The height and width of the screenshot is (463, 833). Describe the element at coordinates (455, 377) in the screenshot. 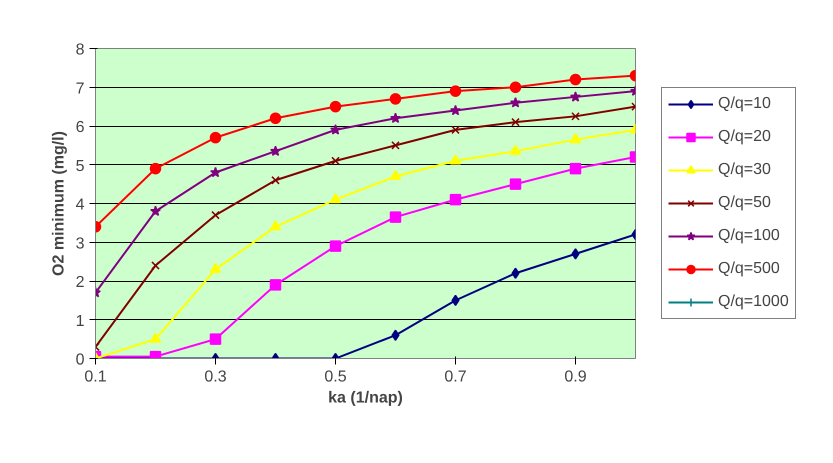

I see `x-tick-label: 0.7` at that location.